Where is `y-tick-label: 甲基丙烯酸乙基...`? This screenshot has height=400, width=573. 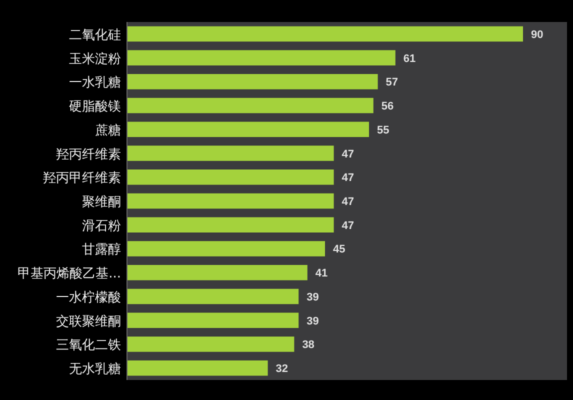
y-tick-label: 甲基丙烯酸乙基... is located at coordinates (69, 274).